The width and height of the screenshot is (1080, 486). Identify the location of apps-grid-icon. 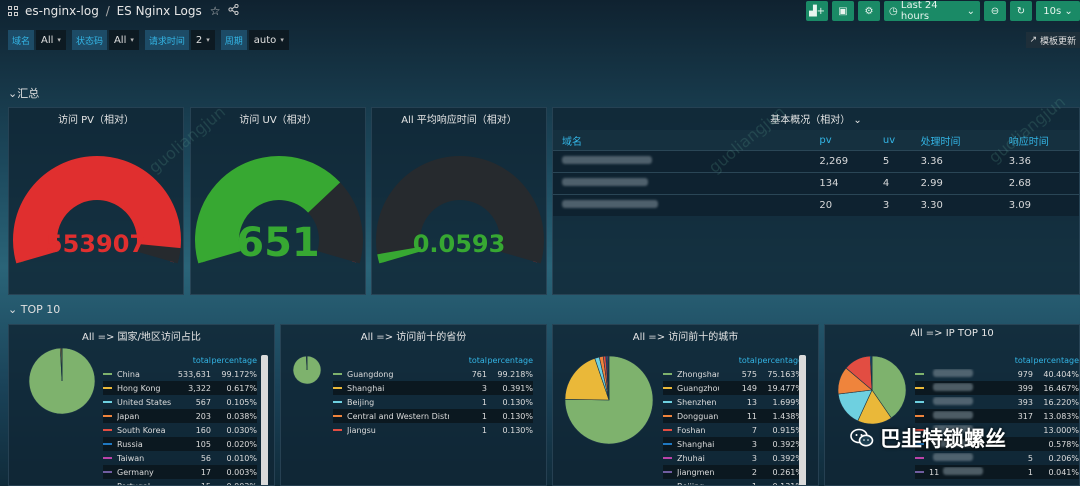
(13, 11).